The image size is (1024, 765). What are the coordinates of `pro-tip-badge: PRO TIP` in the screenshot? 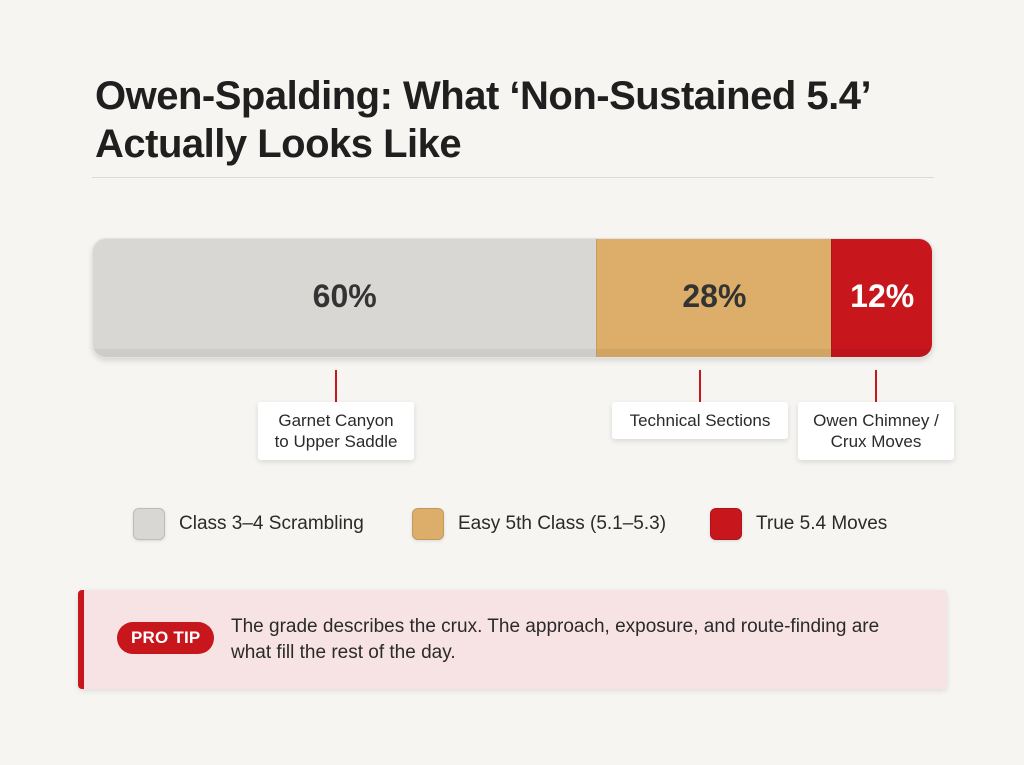 It's located at (166, 638).